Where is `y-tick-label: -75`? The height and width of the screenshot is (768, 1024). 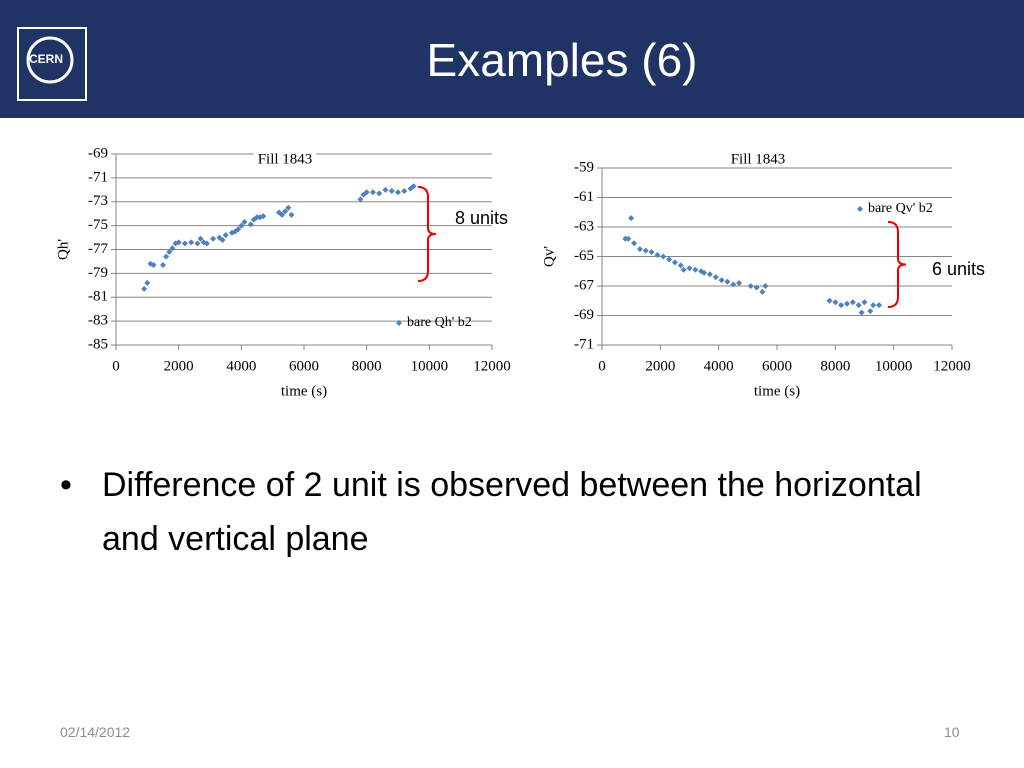
y-tick-label: -75 is located at coordinates (98, 225).